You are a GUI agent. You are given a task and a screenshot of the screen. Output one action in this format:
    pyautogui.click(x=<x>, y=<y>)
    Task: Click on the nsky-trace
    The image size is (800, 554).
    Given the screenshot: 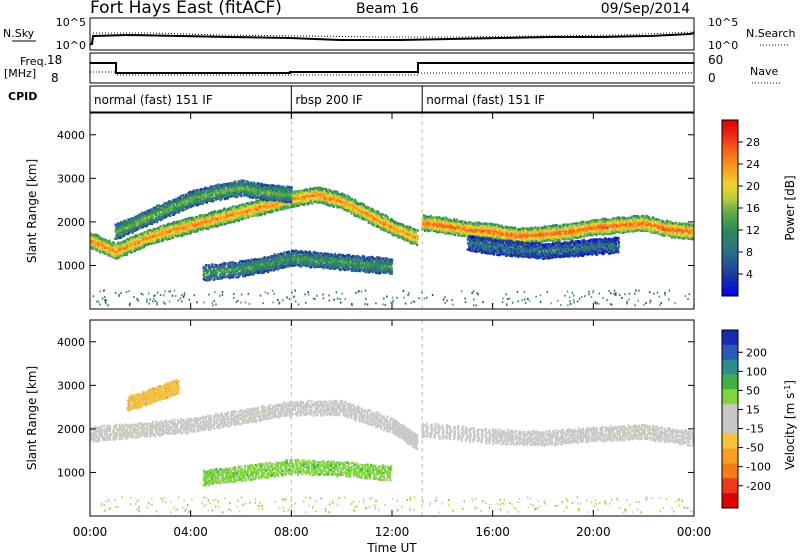 What is the action you would take?
    pyautogui.click(x=392, y=38)
    